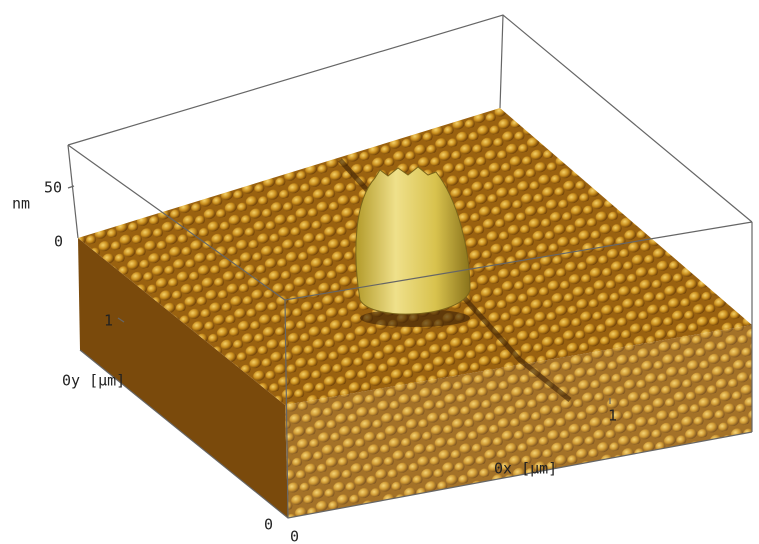  I want to click on slab-side, so click(183, 378).